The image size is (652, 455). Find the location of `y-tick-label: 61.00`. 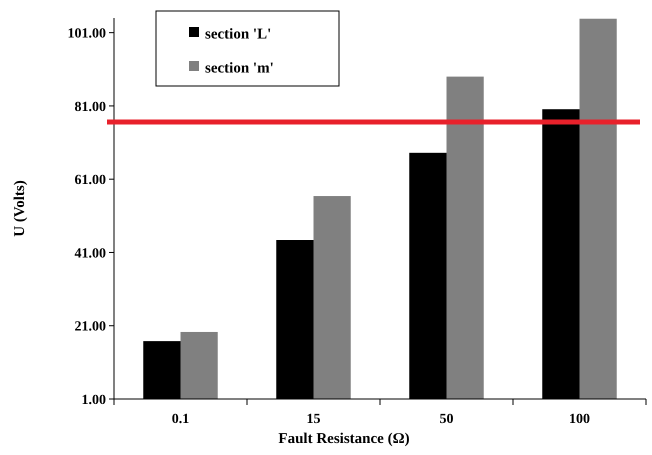

y-tick-label: 61.00 is located at coordinates (90, 180).